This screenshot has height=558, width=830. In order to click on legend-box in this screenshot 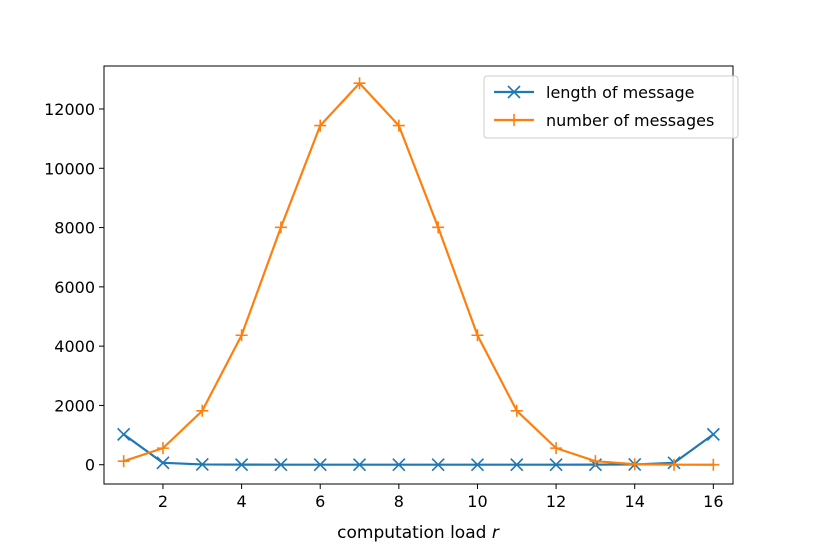, I will do `click(611, 107)`.